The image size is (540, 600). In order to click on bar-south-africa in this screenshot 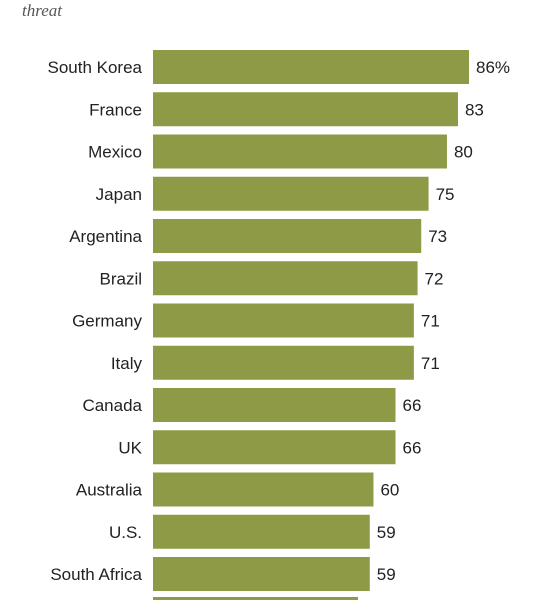, I will do `click(261, 574)`.